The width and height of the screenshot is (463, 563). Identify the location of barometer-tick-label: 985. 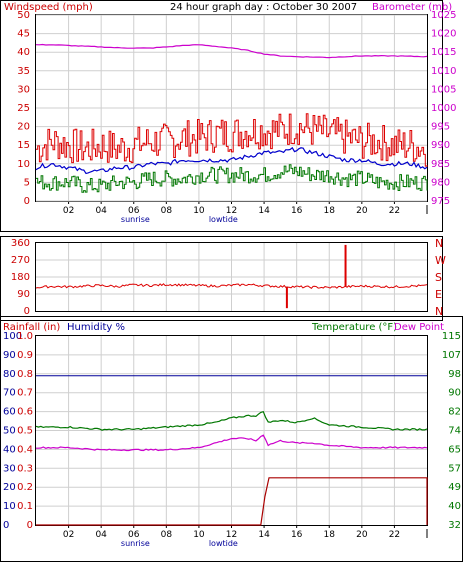
(440, 164).